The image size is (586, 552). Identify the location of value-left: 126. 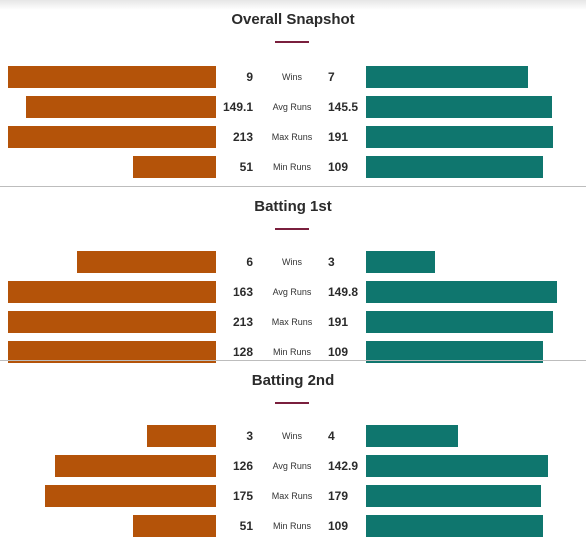
(242, 466).